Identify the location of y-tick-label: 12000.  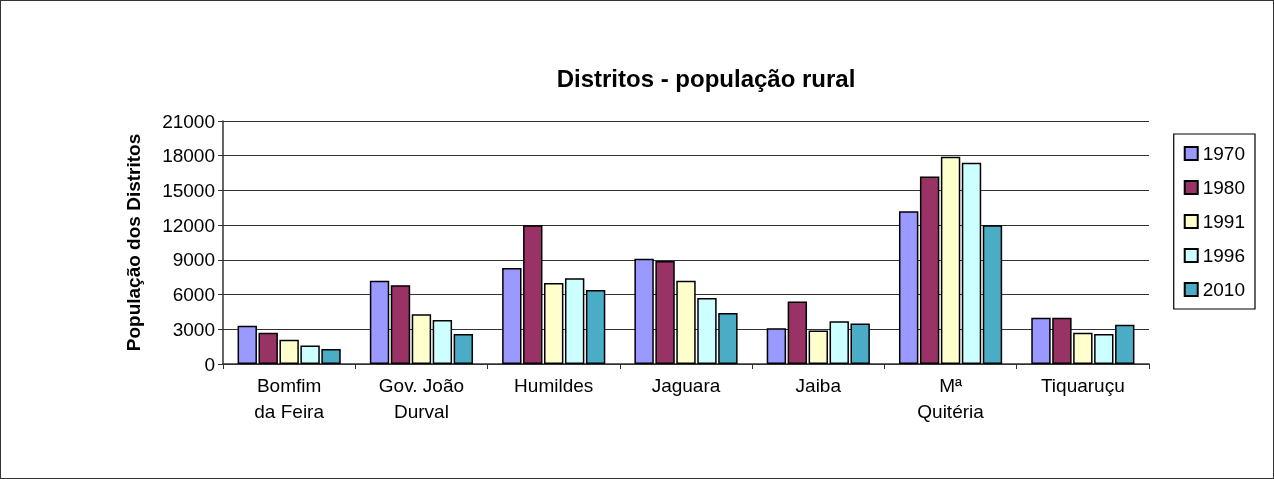
(188, 225).